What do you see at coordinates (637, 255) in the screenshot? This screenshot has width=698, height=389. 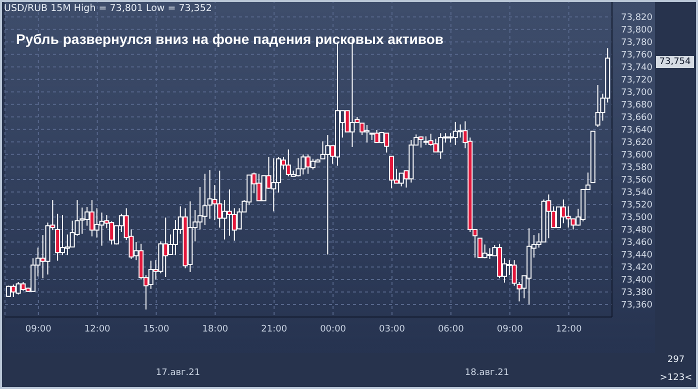 I see `y-tick-label: 73,440` at bounding box center [637, 255].